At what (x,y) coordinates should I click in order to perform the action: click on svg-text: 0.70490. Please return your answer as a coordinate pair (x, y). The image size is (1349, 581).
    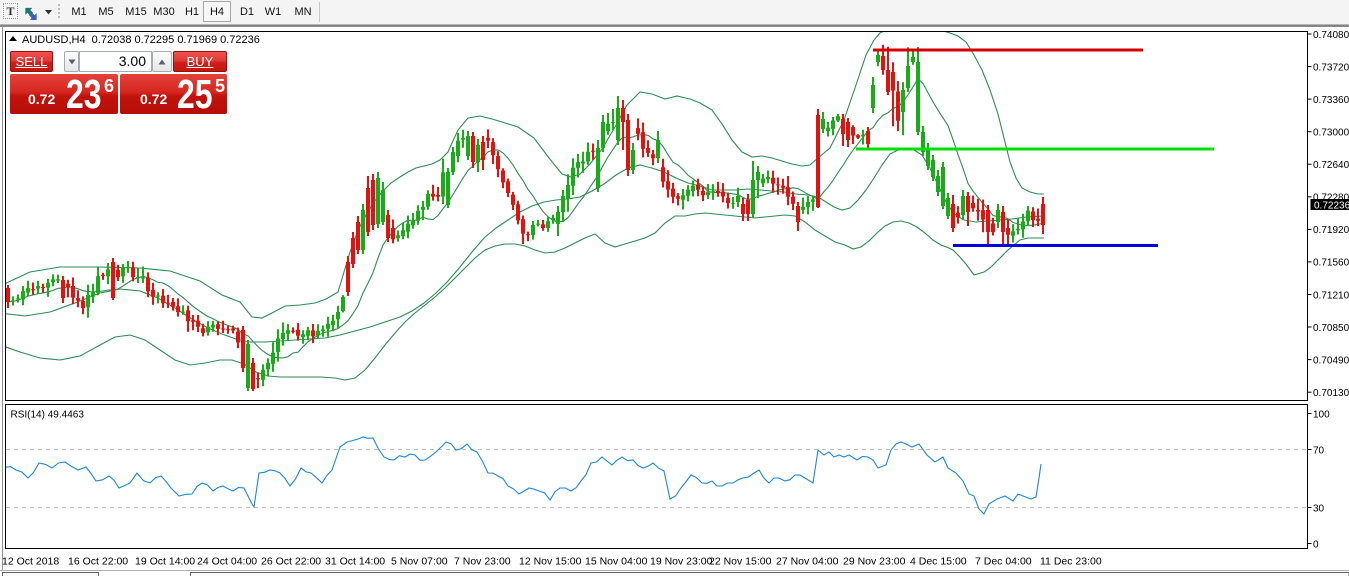
    Looking at the image, I should click on (1331, 360).